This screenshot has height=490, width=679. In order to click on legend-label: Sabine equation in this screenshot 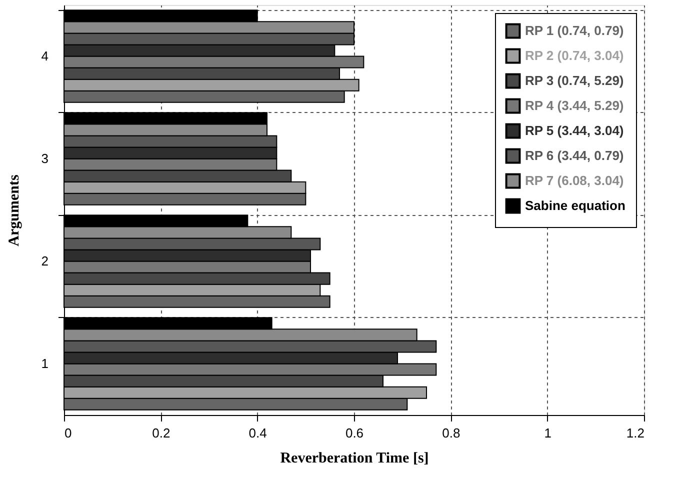, I will do `click(575, 205)`.